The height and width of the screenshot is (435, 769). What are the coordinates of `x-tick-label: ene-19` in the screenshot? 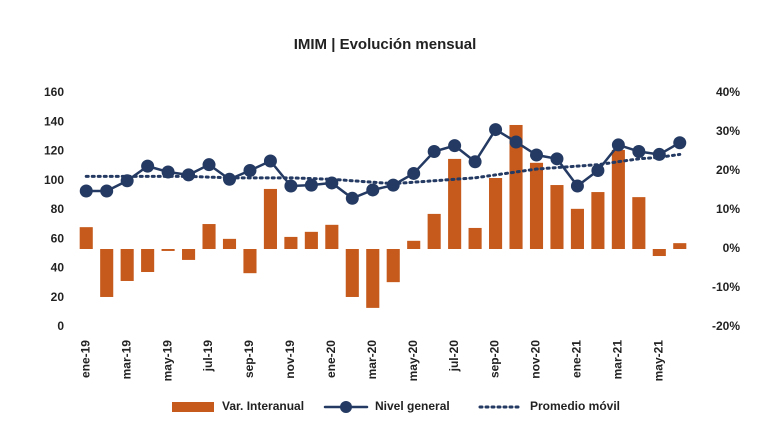 It's located at (85, 359).